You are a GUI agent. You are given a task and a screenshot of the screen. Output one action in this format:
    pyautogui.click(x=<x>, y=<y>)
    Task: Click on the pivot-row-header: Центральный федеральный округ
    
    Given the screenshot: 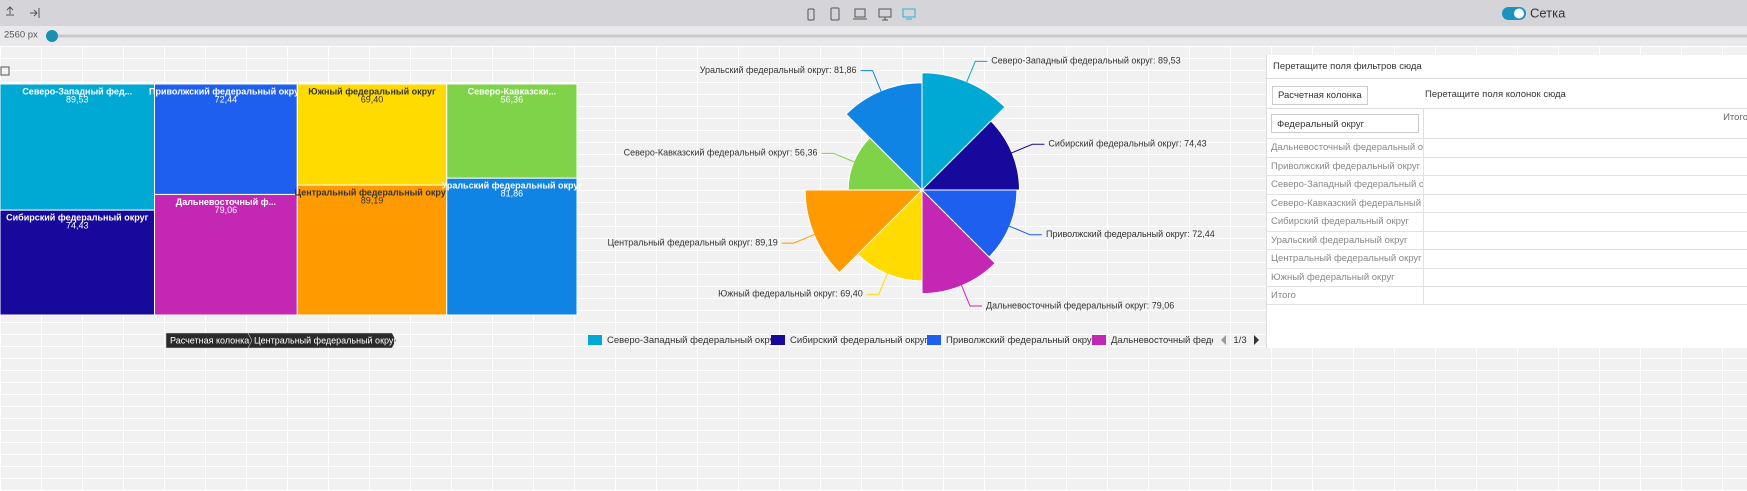 What is the action you would take?
    pyautogui.click(x=1345, y=258)
    